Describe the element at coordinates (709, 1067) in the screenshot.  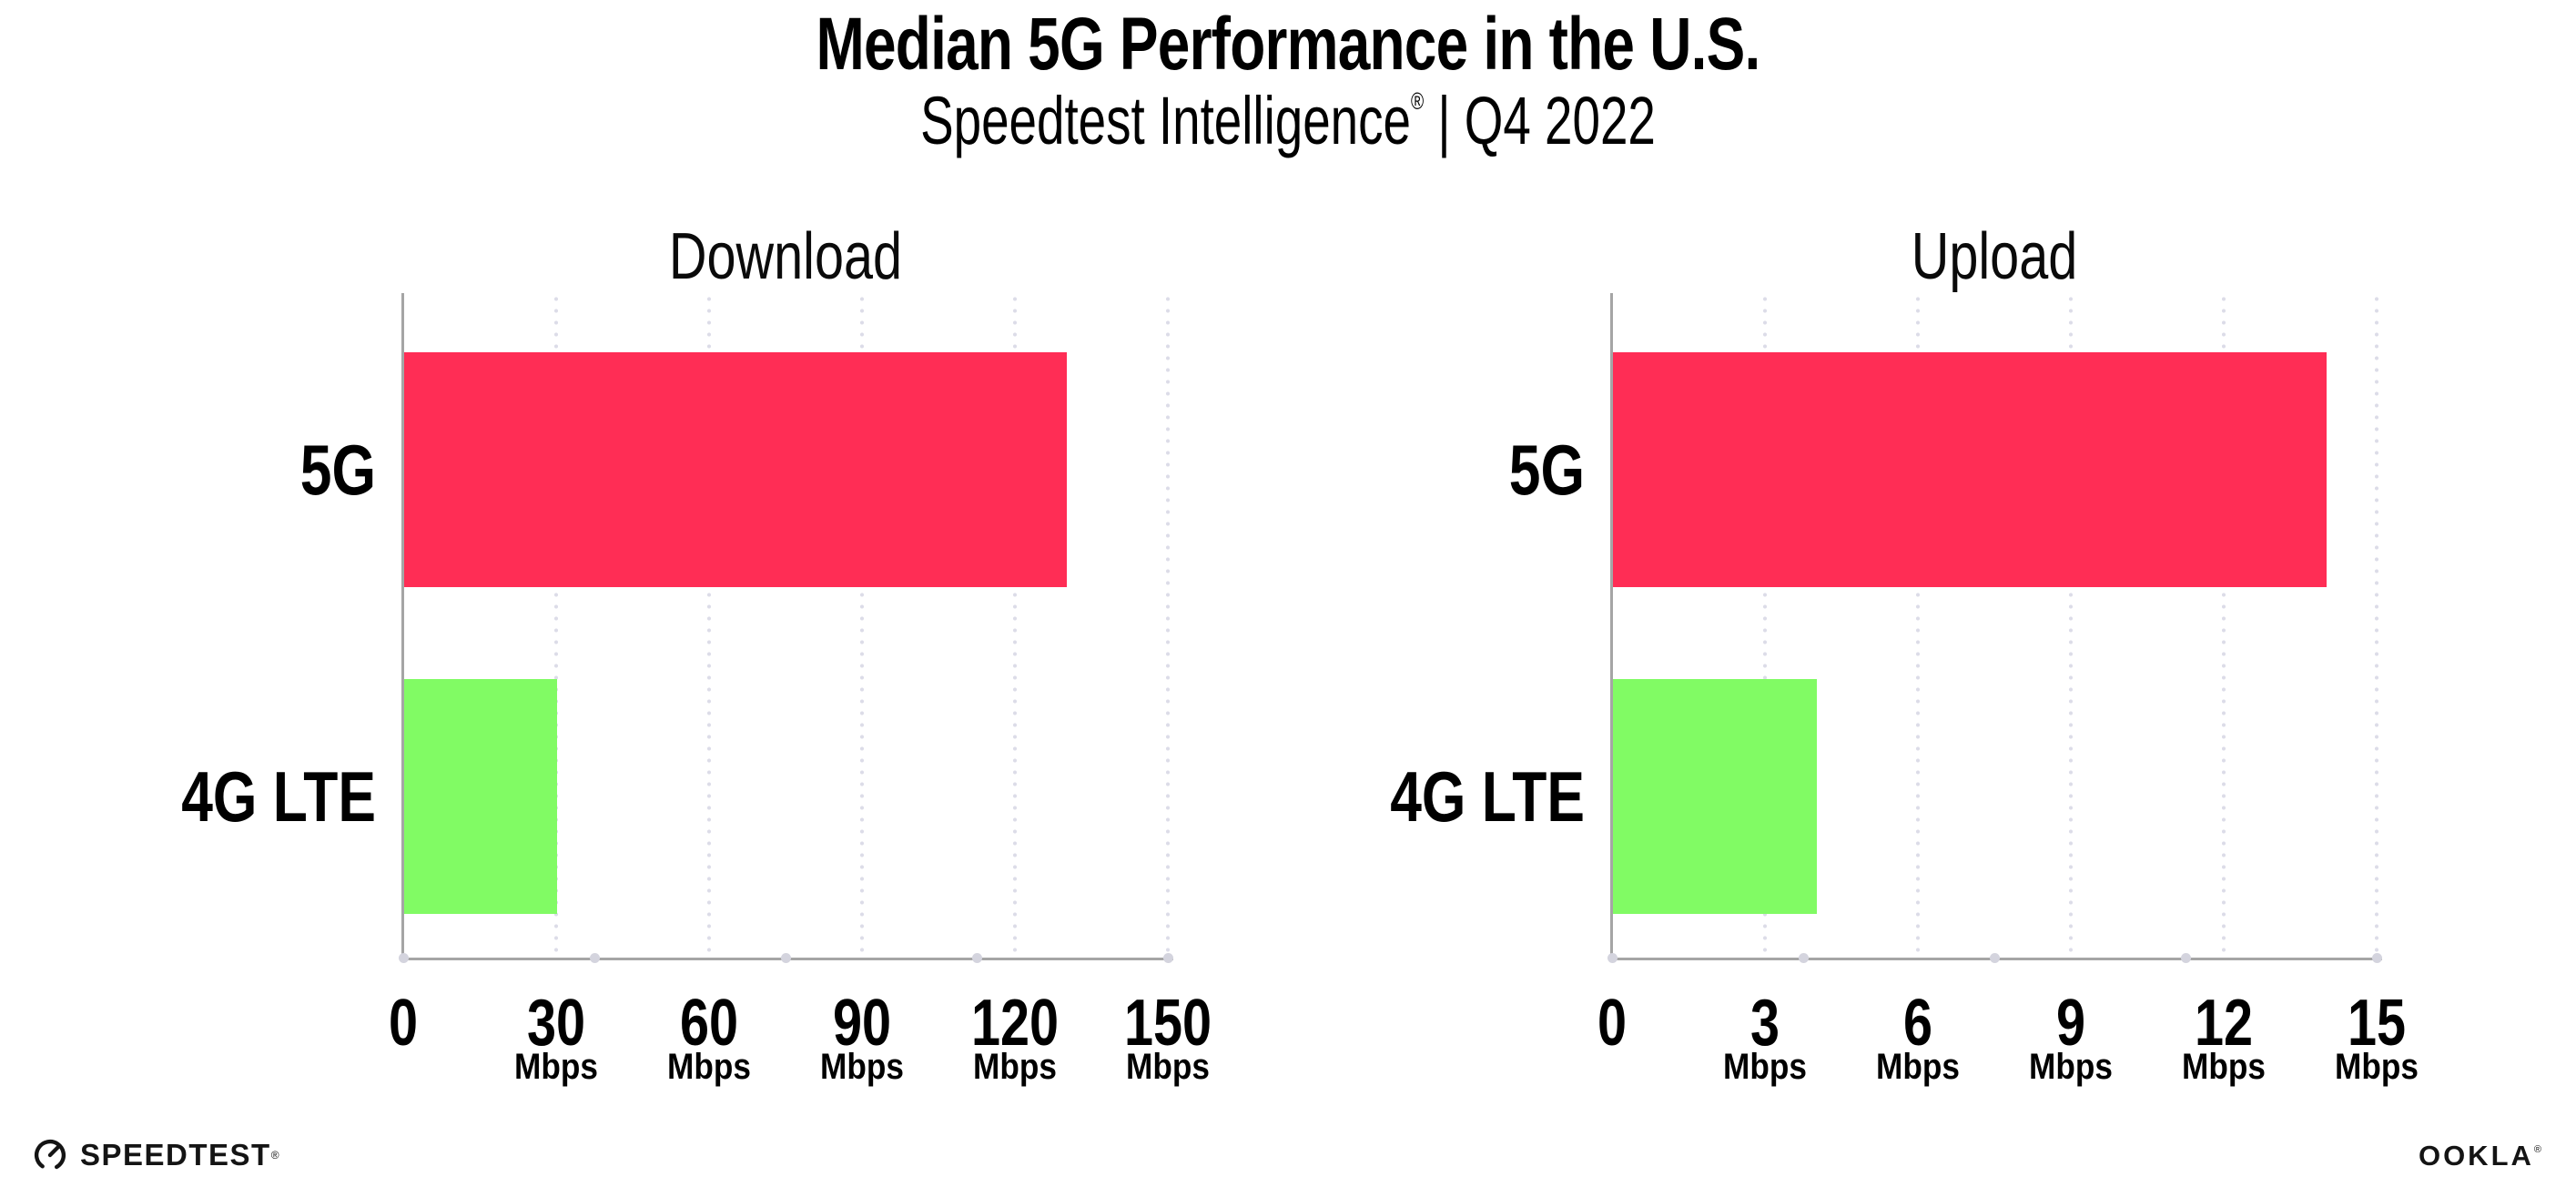
I see `tick-unit-download-60: Mbps` at that location.